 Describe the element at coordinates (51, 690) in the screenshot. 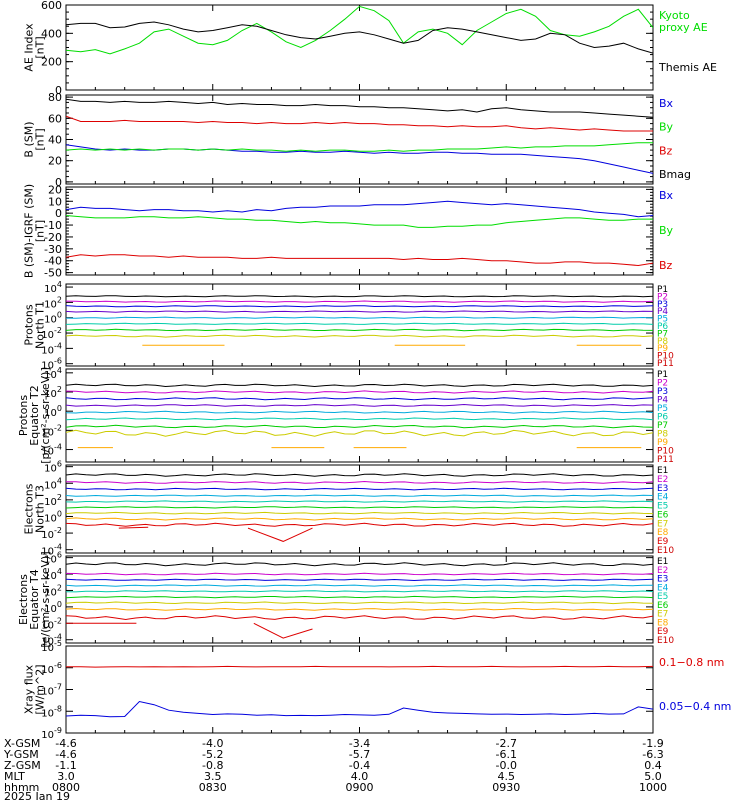

I see `y-tick-label: 10⁻⁷` at that location.